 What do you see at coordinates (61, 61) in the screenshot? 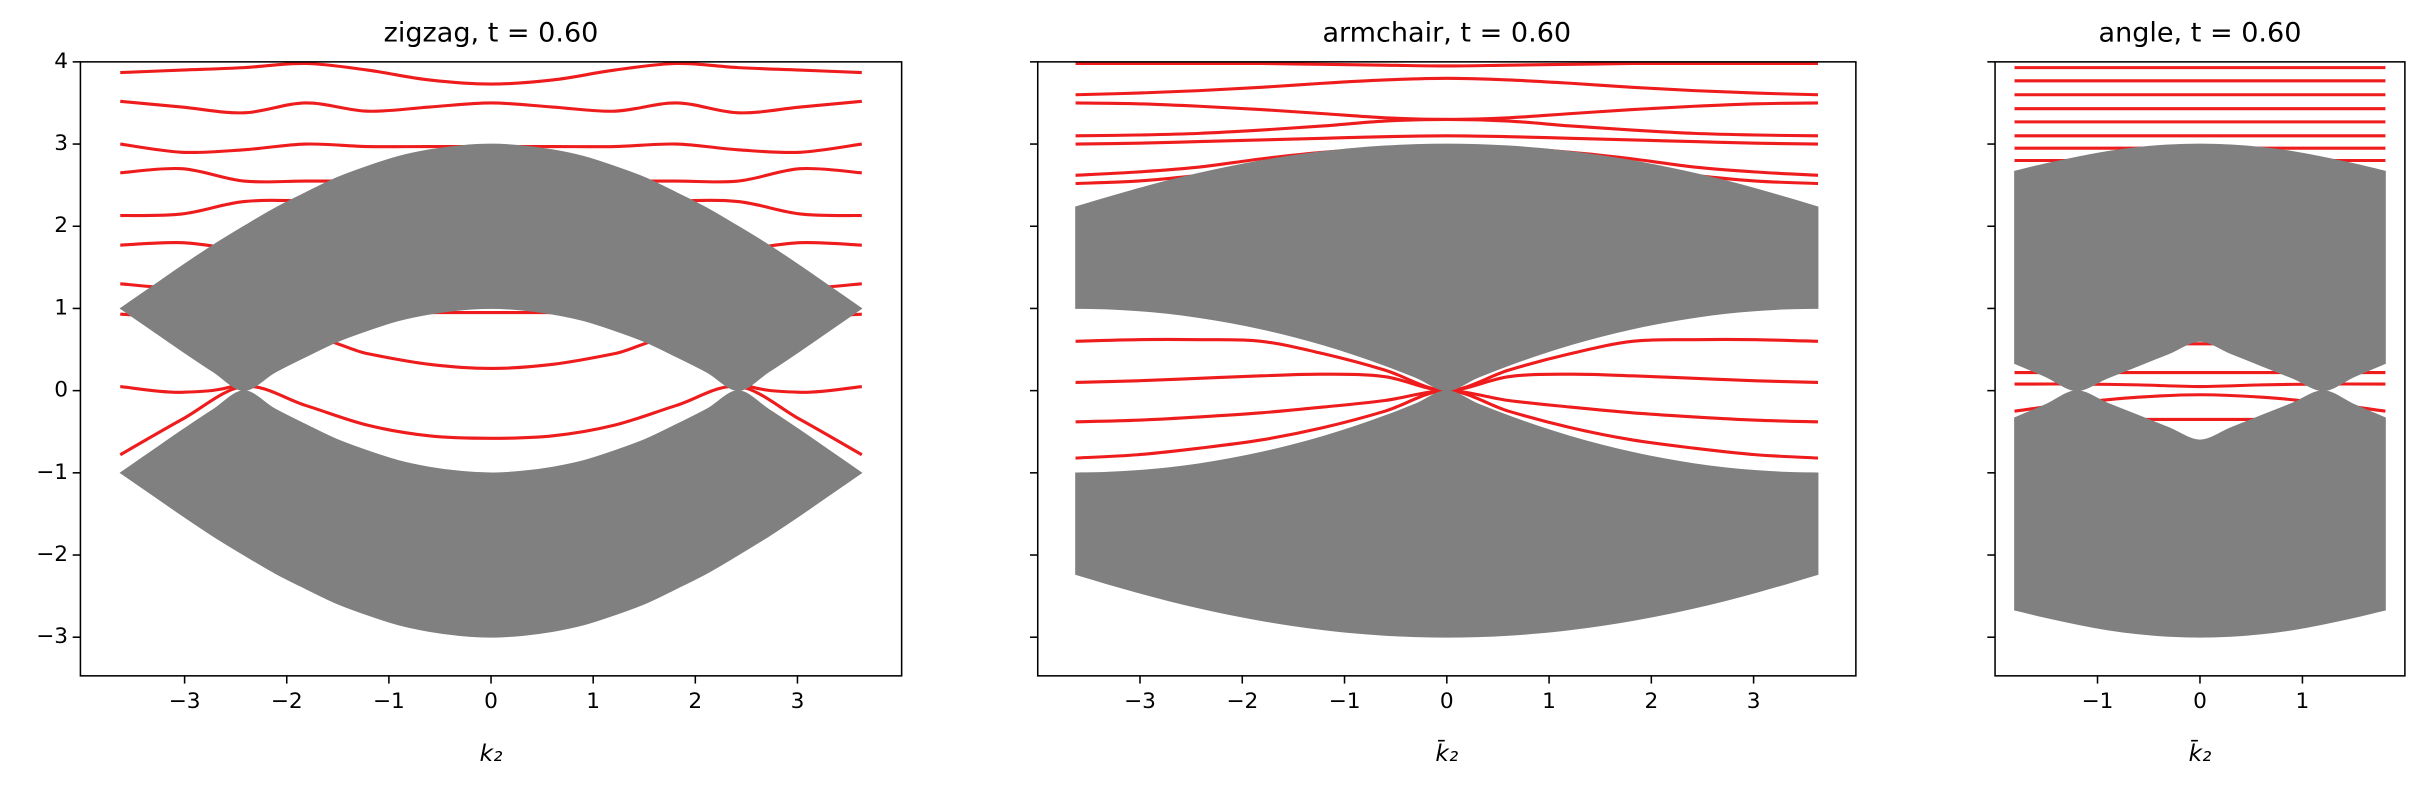
I see `y-tick-label: 4` at bounding box center [61, 61].